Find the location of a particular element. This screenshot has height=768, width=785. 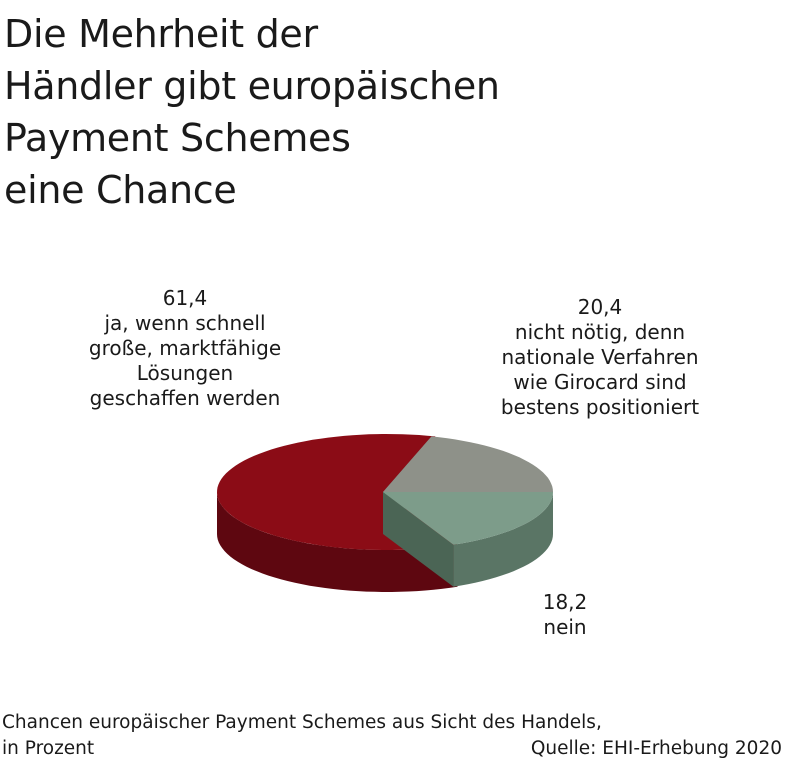

caption-source: Quelle: EHI-Erhebung 2020 is located at coordinates (656, 748).